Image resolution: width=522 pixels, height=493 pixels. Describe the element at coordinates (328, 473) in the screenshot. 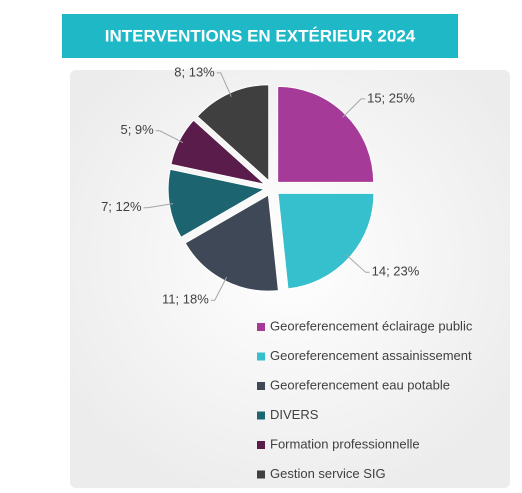

I see `legend-label: Gestion service SIG` at that location.